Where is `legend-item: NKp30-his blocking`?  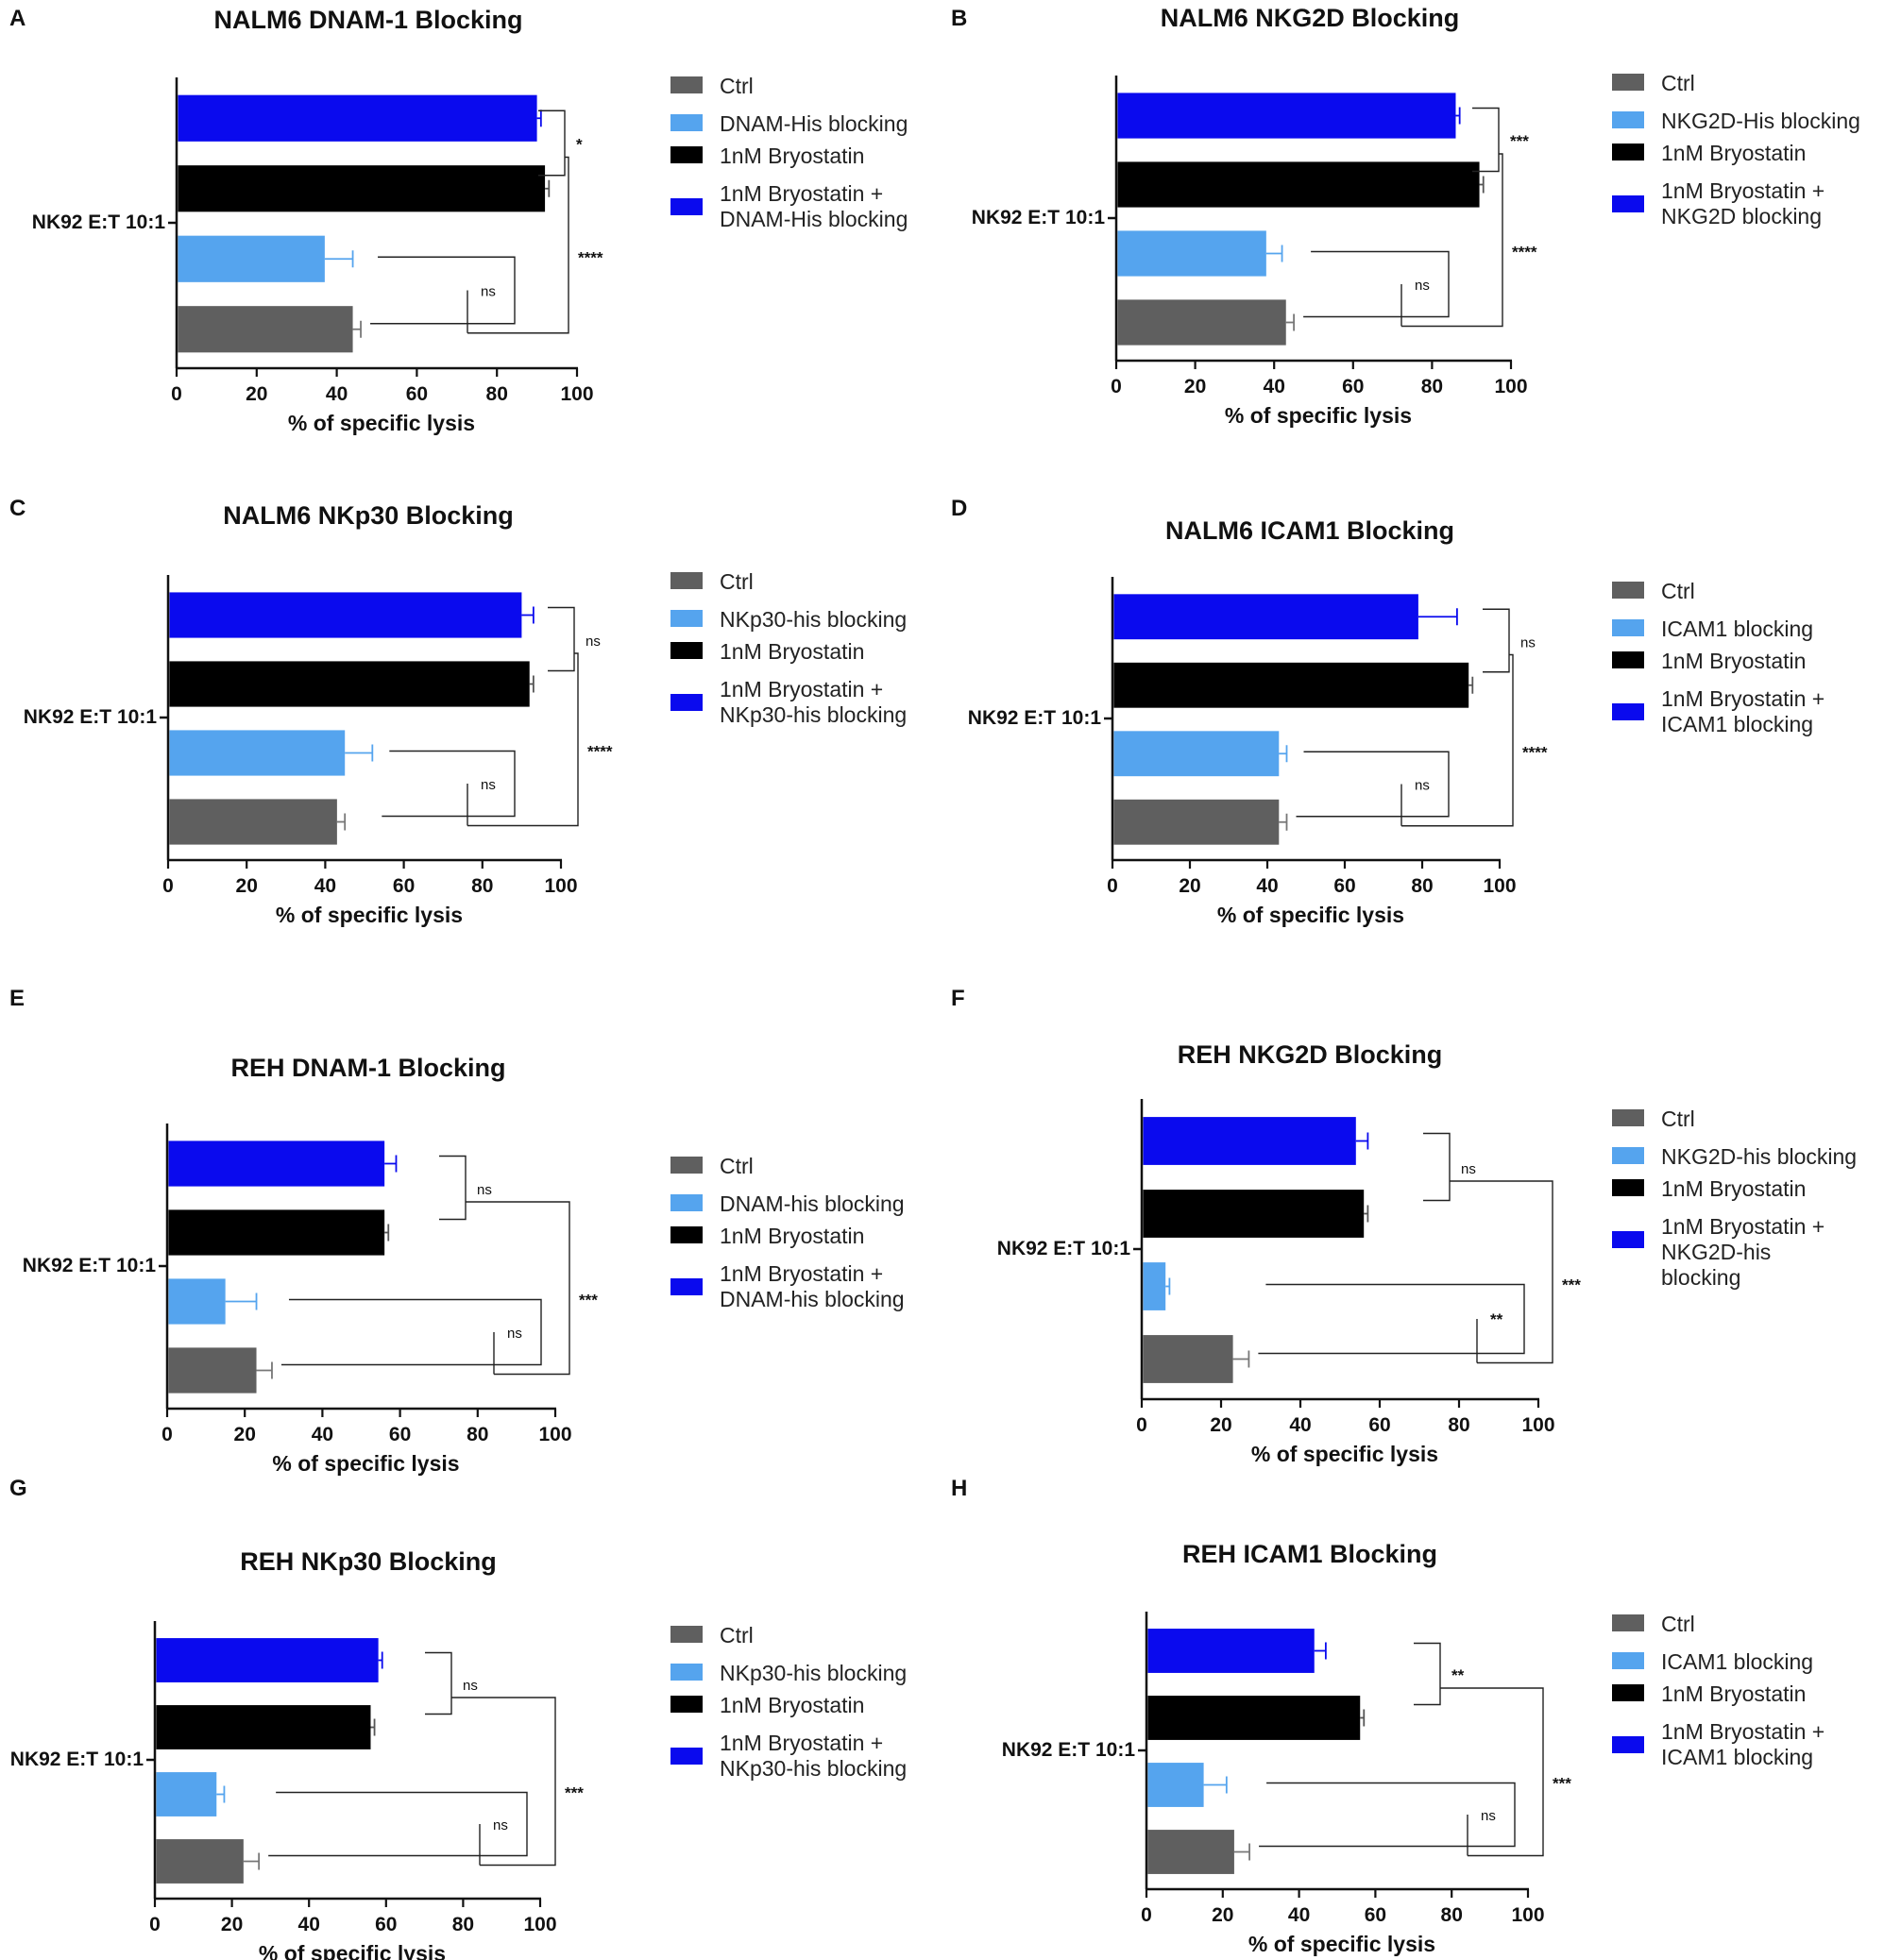
legend-item: NKp30-his blocking is located at coordinates (805, 620).